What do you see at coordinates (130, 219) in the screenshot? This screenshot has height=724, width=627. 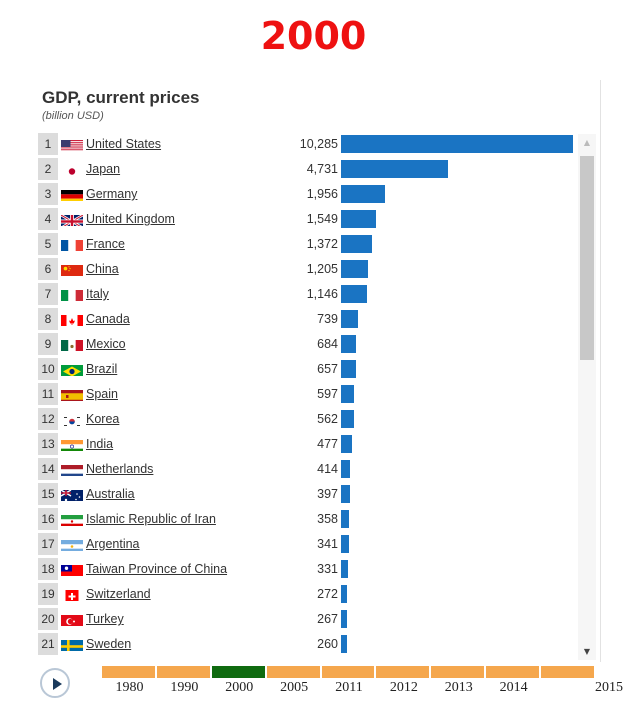 I see `country-link: United Kingdom` at bounding box center [130, 219].